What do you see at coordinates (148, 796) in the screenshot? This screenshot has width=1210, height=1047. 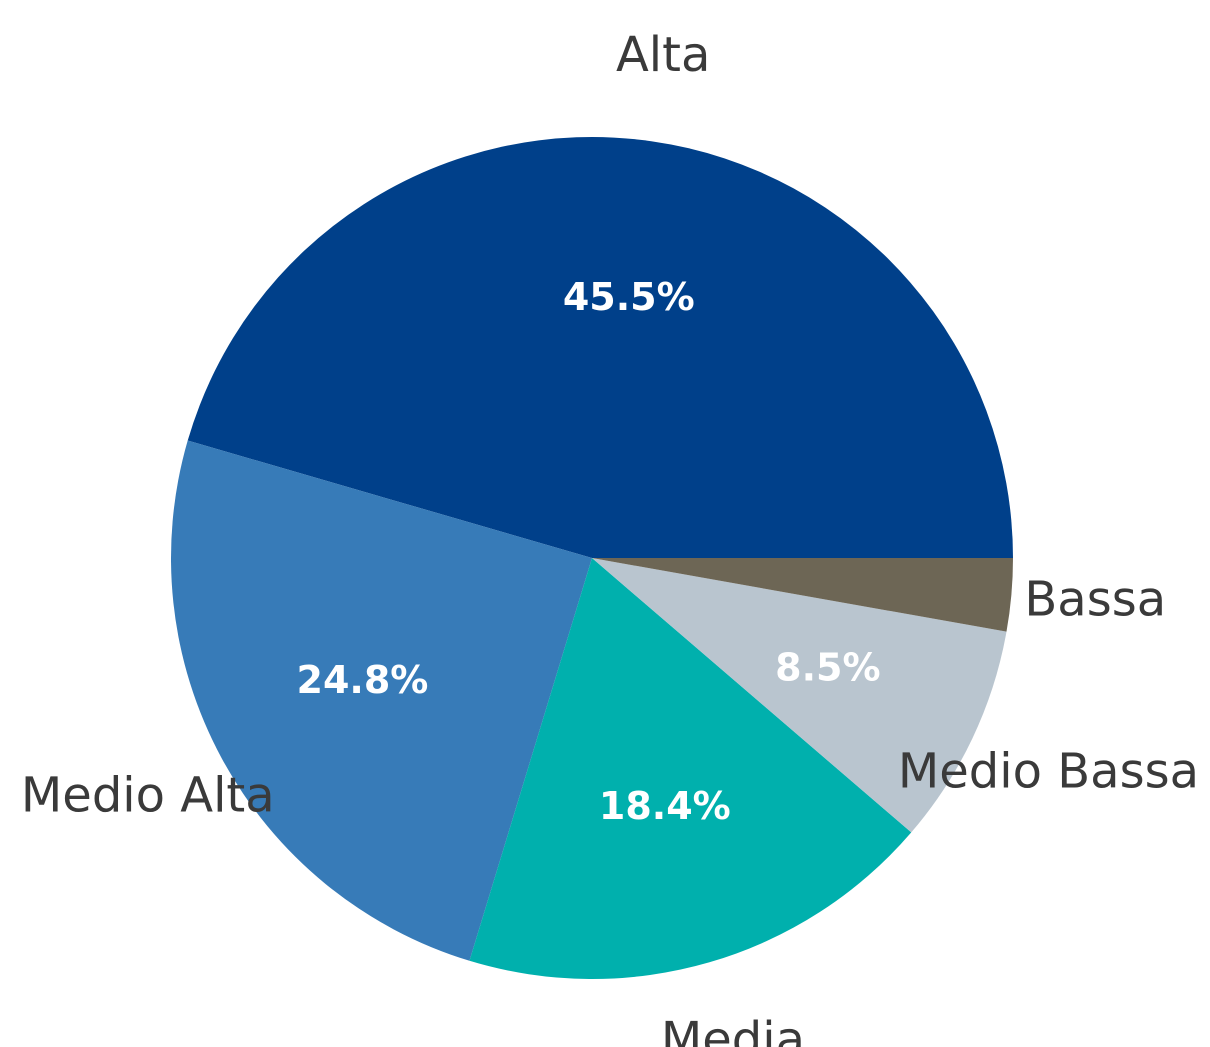 I see `slice-label: Medio Alta` at bounding box center [148, 796].